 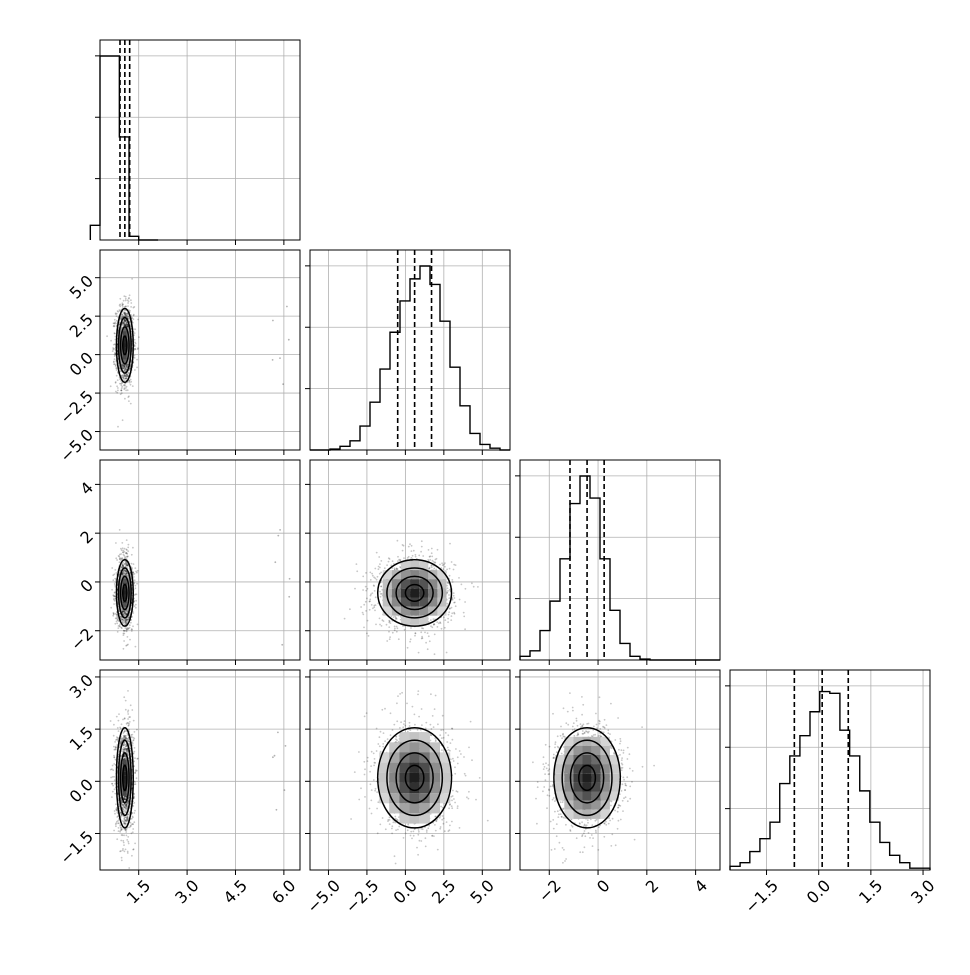 What do you see at coordinates (414, 583) in the screenshot?
I see `density-cell` at bounding box center [414, 583].